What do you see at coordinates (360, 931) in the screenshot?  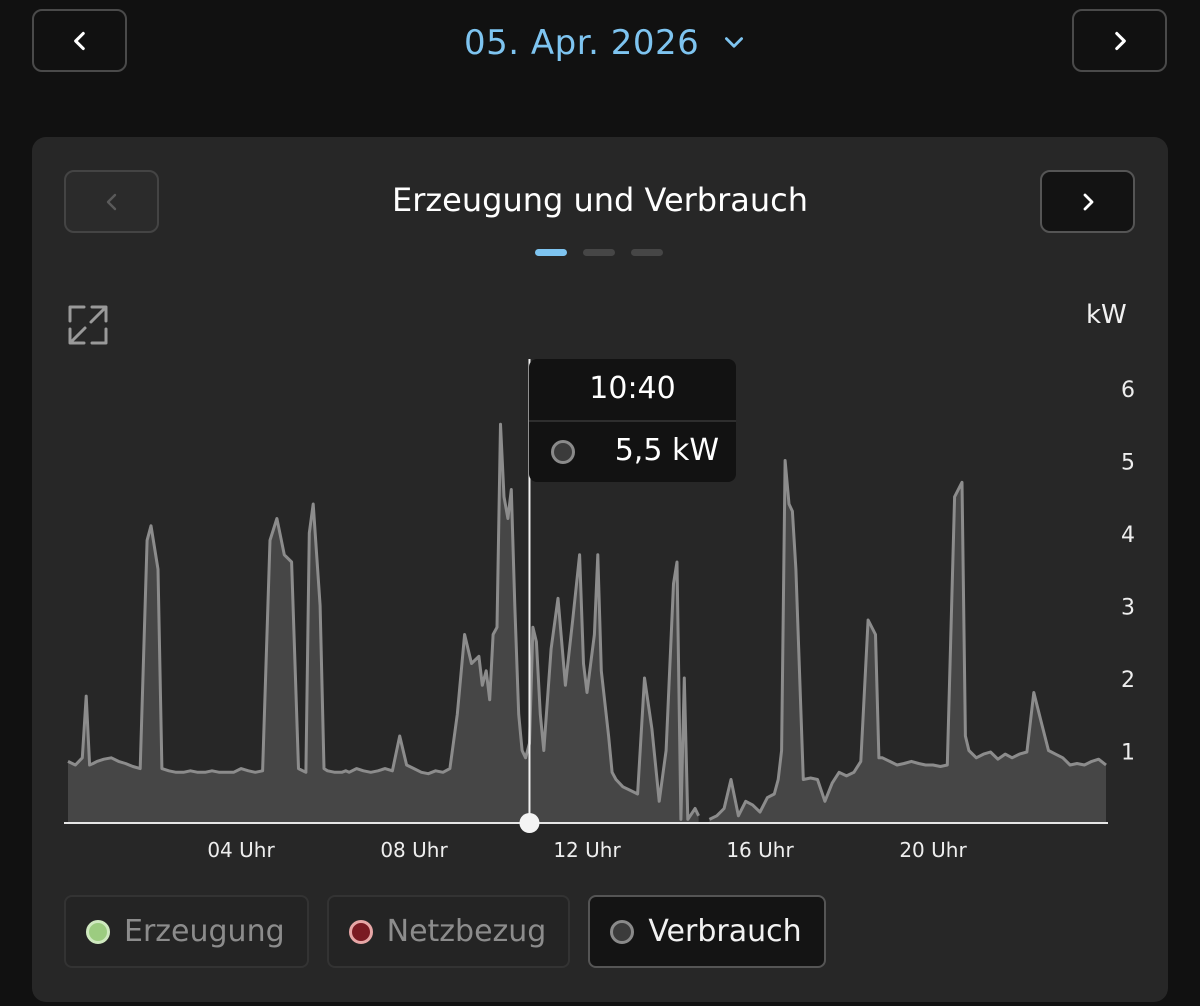 I see `legend-swatch-netzbezug` at bounding box center [360, 931].